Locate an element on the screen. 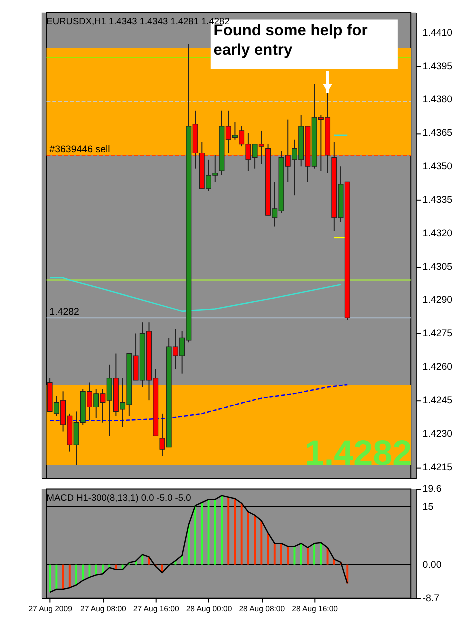 The image size is (453, 625). y-tick-label: -8.7 is located at coordinates (431, 598).